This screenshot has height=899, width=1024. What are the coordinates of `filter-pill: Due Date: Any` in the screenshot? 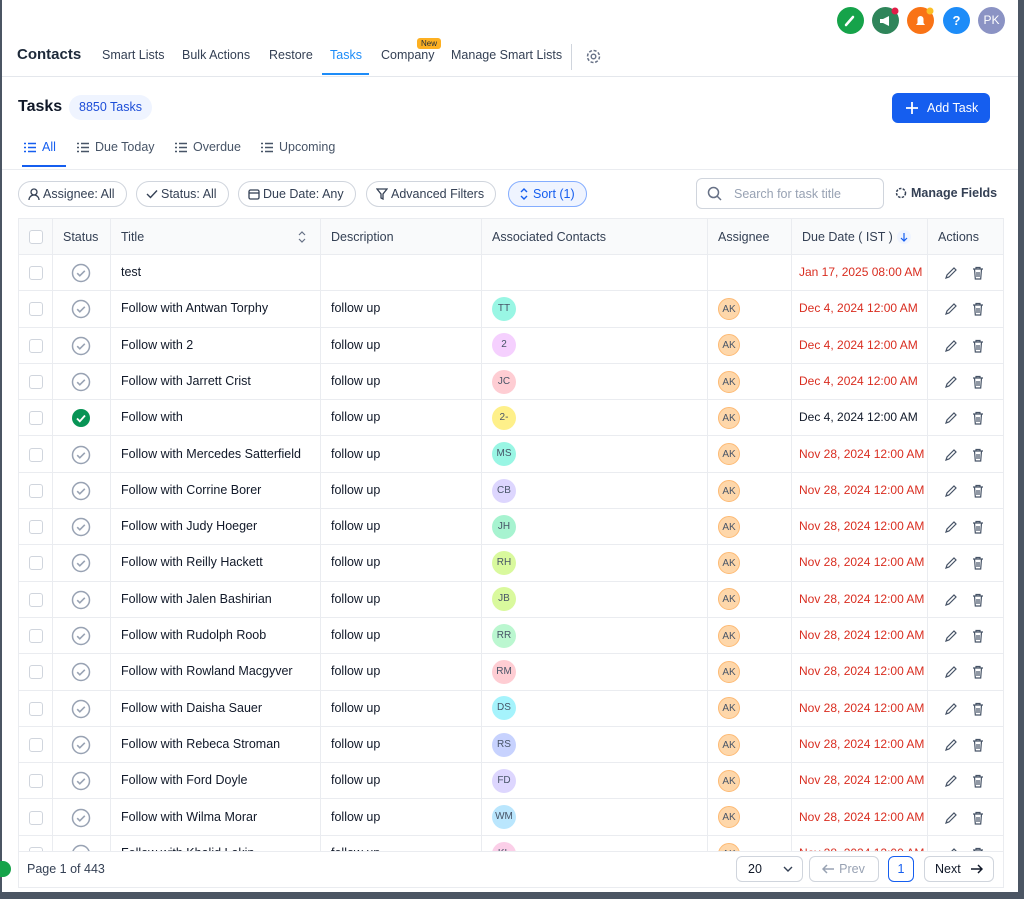 It's located at (297, 194).